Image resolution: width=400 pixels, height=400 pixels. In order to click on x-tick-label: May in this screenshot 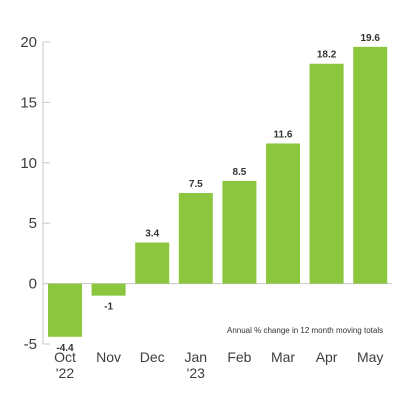, I will do `click(370, 357)`.